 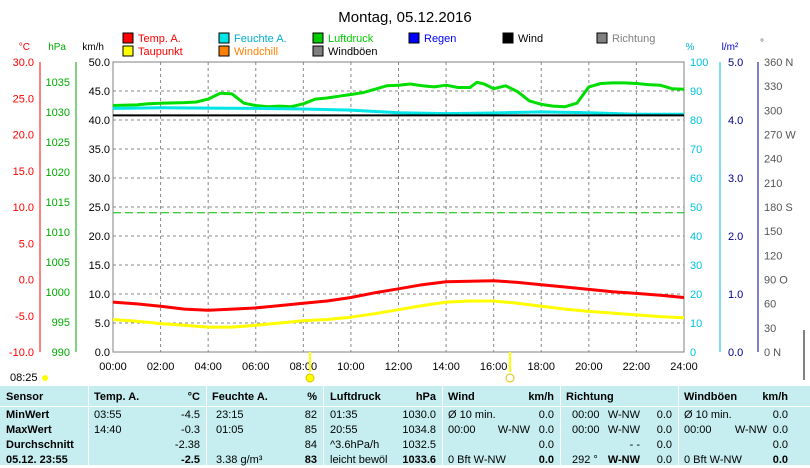 I want to click on series-line-luftdruck, so click(x=398, y=94).